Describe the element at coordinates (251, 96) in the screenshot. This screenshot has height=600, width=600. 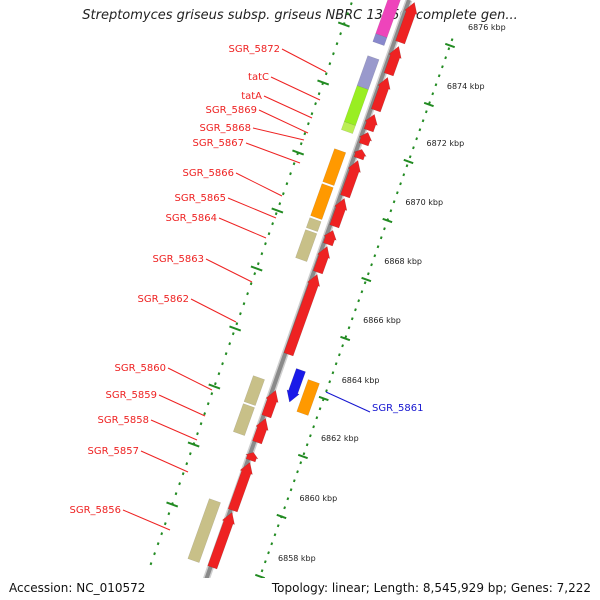
I see `gene-label: tatA` at that location.